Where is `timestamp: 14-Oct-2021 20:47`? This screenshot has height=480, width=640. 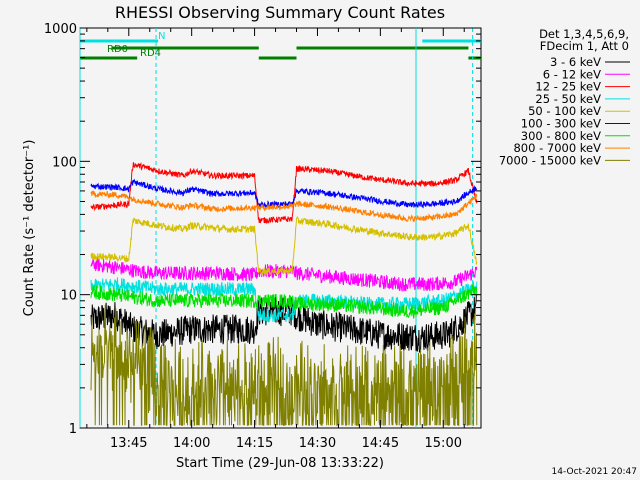
timestamp: 14-Oct-2021 20:47 is located at coordinates (594, 472).